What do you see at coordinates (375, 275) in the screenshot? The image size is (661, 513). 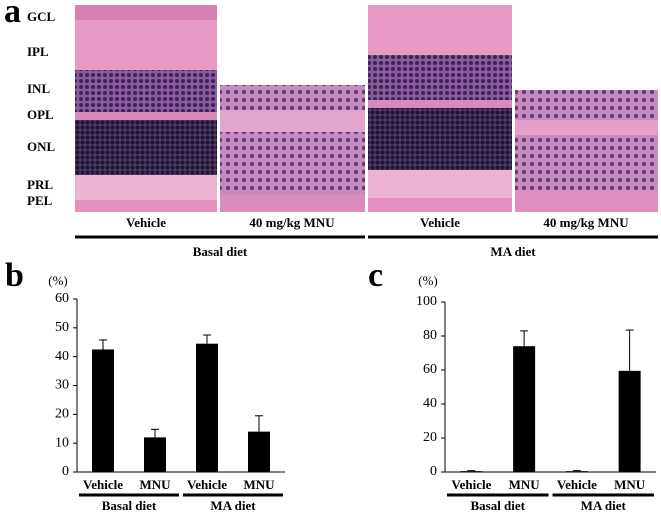 I see `panel-label: c` at bounding box center [375, 275].